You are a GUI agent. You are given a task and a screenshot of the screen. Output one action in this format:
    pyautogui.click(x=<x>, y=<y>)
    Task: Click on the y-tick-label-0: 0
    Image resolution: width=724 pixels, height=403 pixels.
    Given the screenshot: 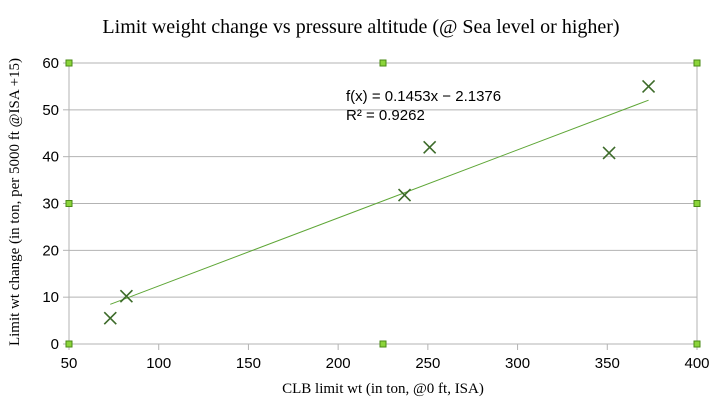 What is the action you would take?
    pyautogui.click(x=55, y=344)
    